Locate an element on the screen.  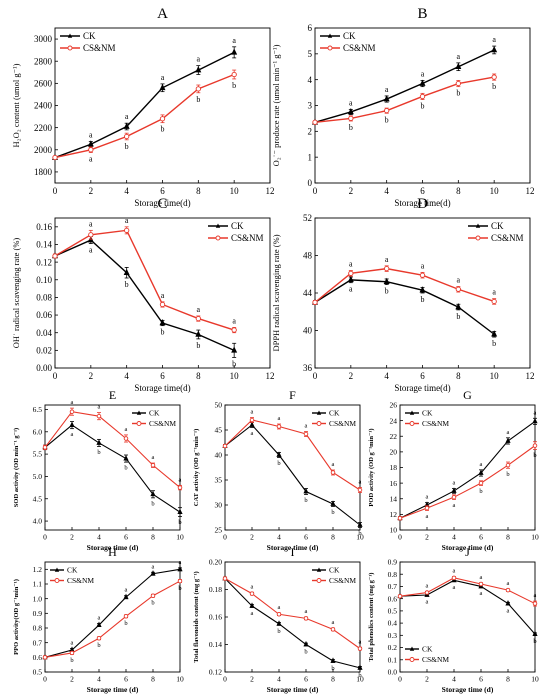
y-tick-label: 0.6 is located at coordinates (393, 598).